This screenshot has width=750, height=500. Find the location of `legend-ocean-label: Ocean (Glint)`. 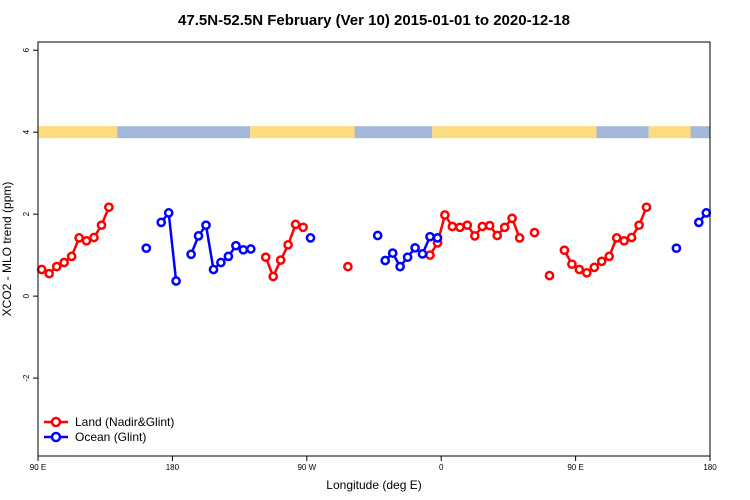

legend-ocean-label: Ocean (Glint) is located at coordinates (110, 437).